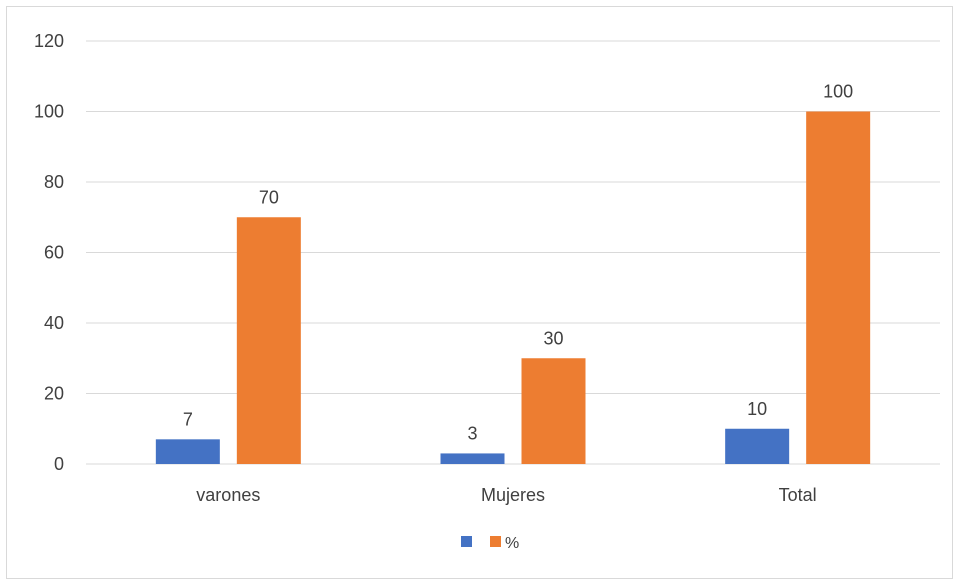  I want to click on y-tick-label: 120, so click(49, 41).